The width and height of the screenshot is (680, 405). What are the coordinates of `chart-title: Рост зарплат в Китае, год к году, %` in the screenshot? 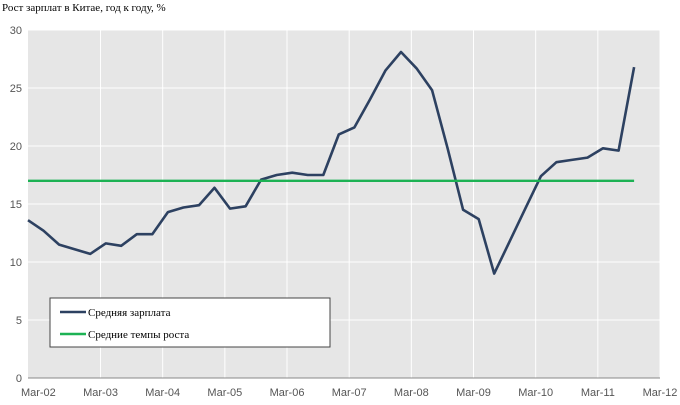 It's located at (84, 8).